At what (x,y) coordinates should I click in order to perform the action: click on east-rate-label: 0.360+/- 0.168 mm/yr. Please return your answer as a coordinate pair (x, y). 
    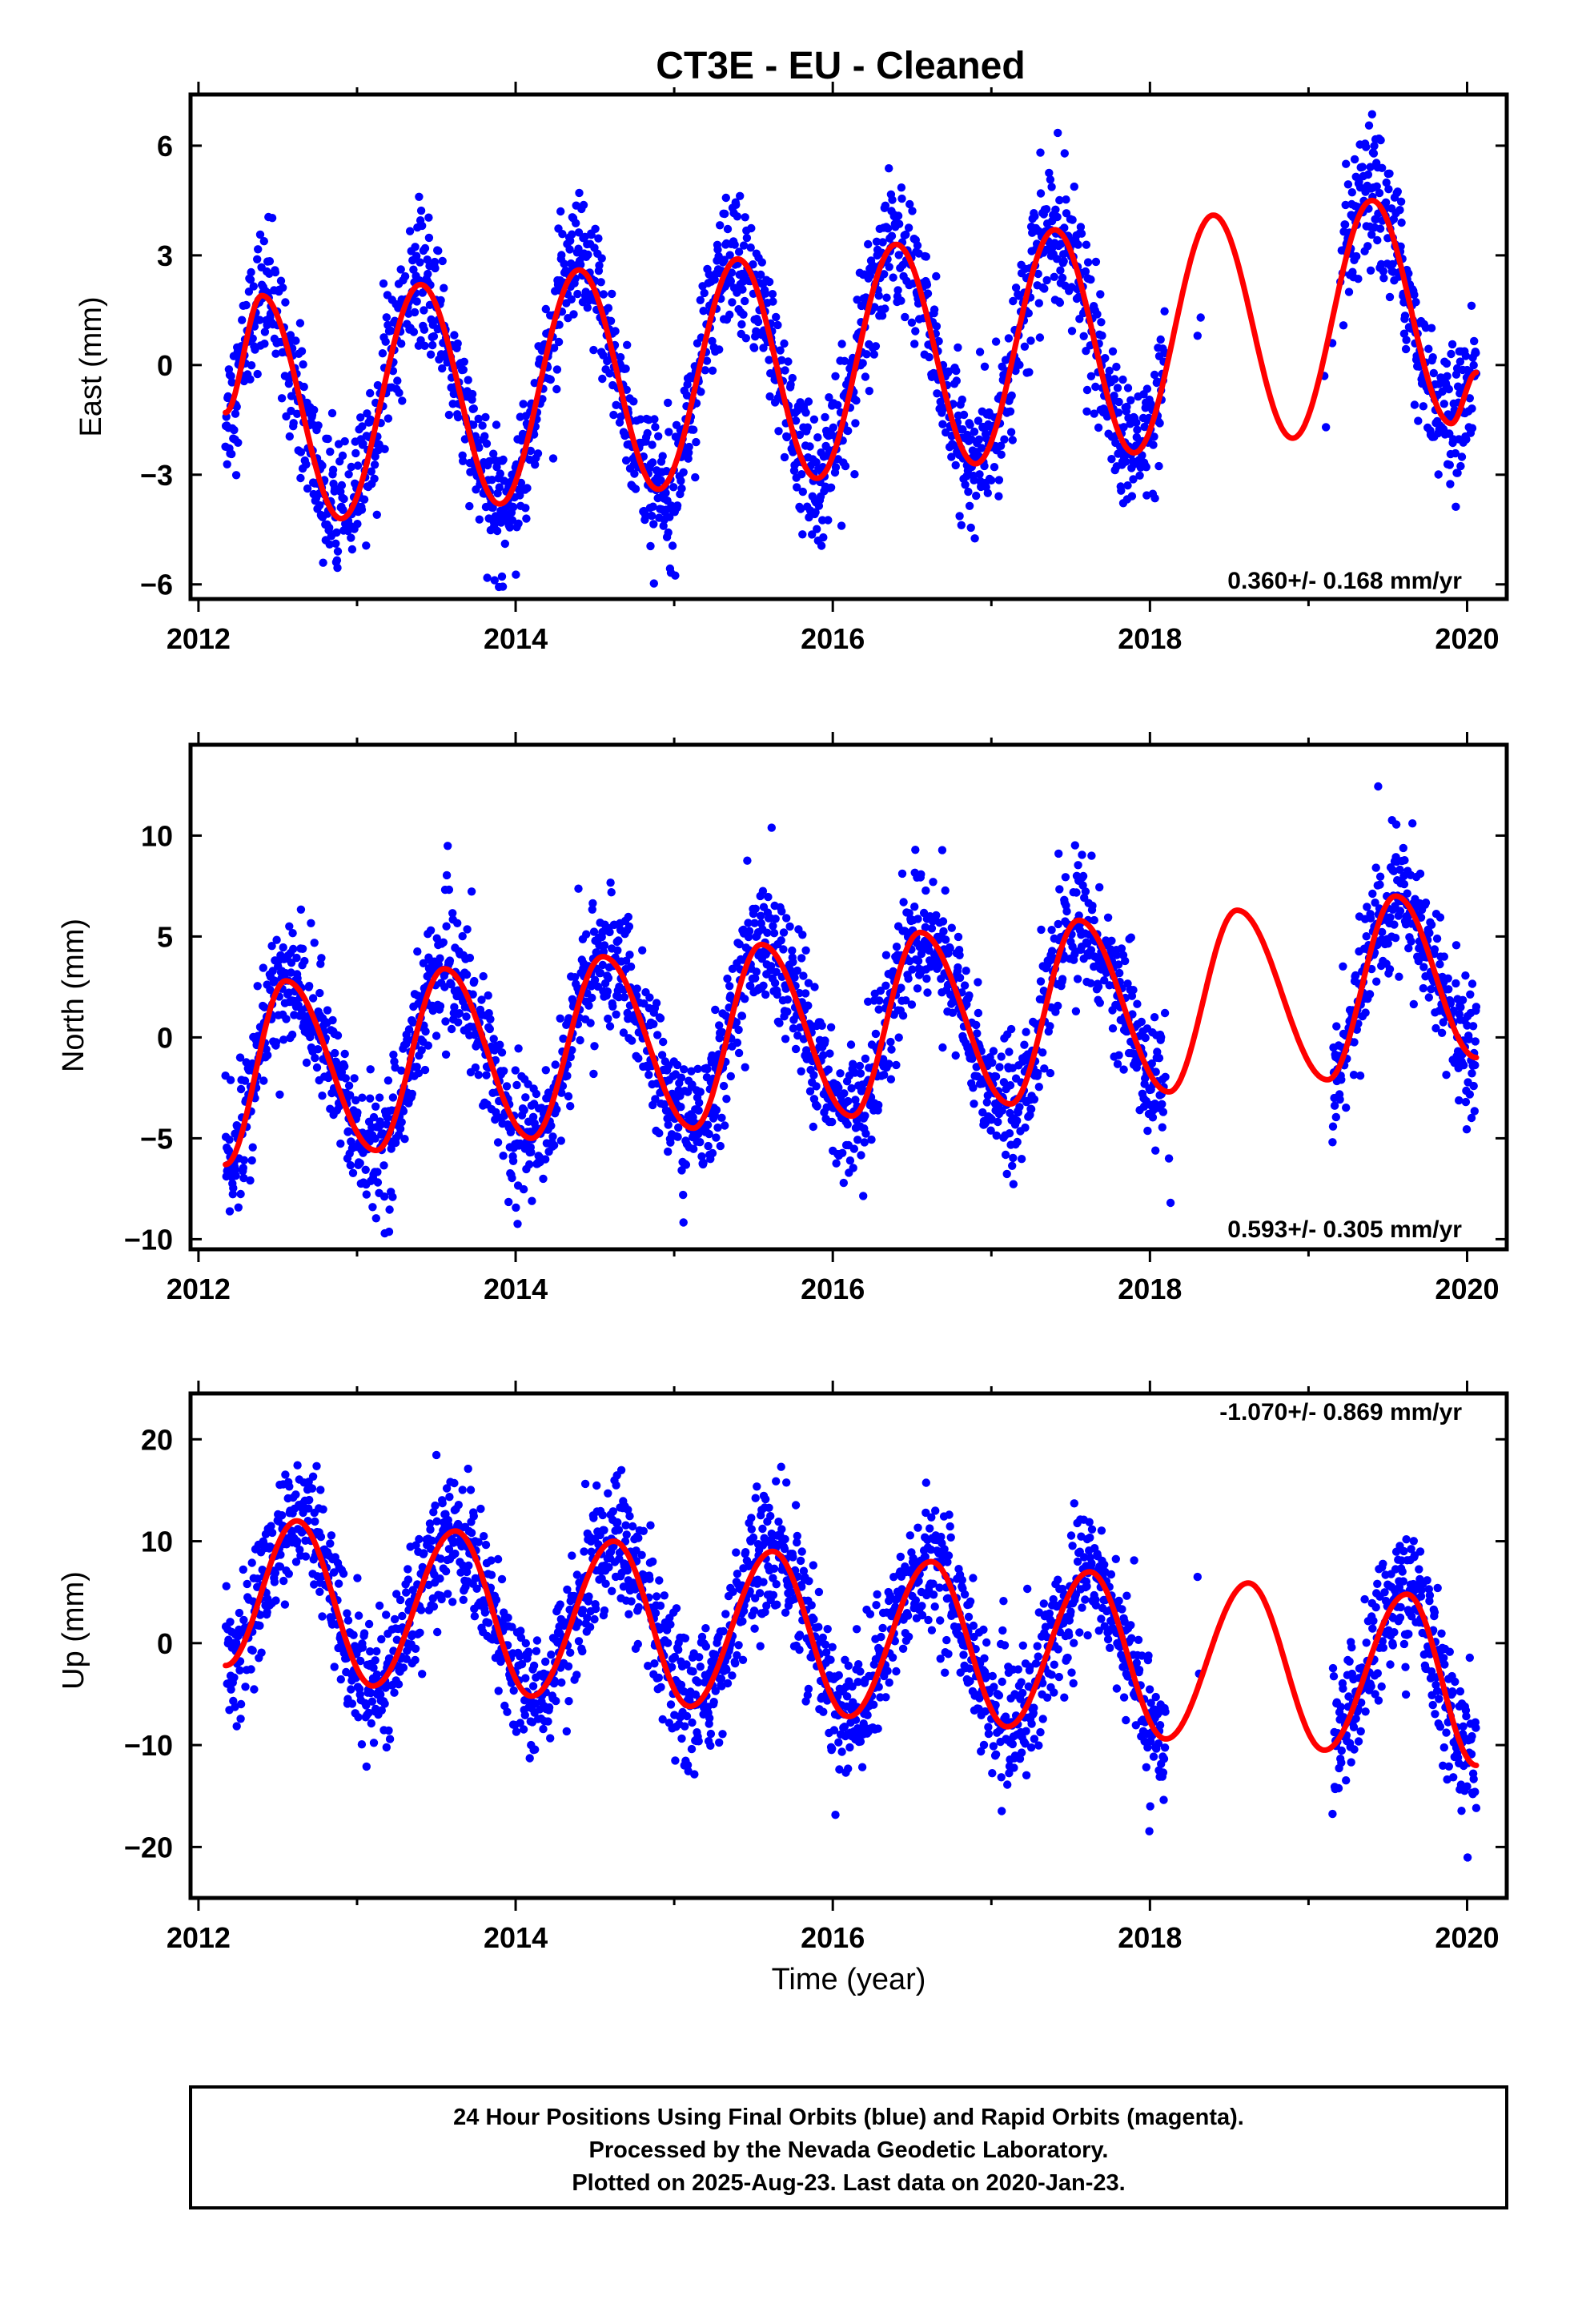
    Looking at the image, I should click on (1344, 581).